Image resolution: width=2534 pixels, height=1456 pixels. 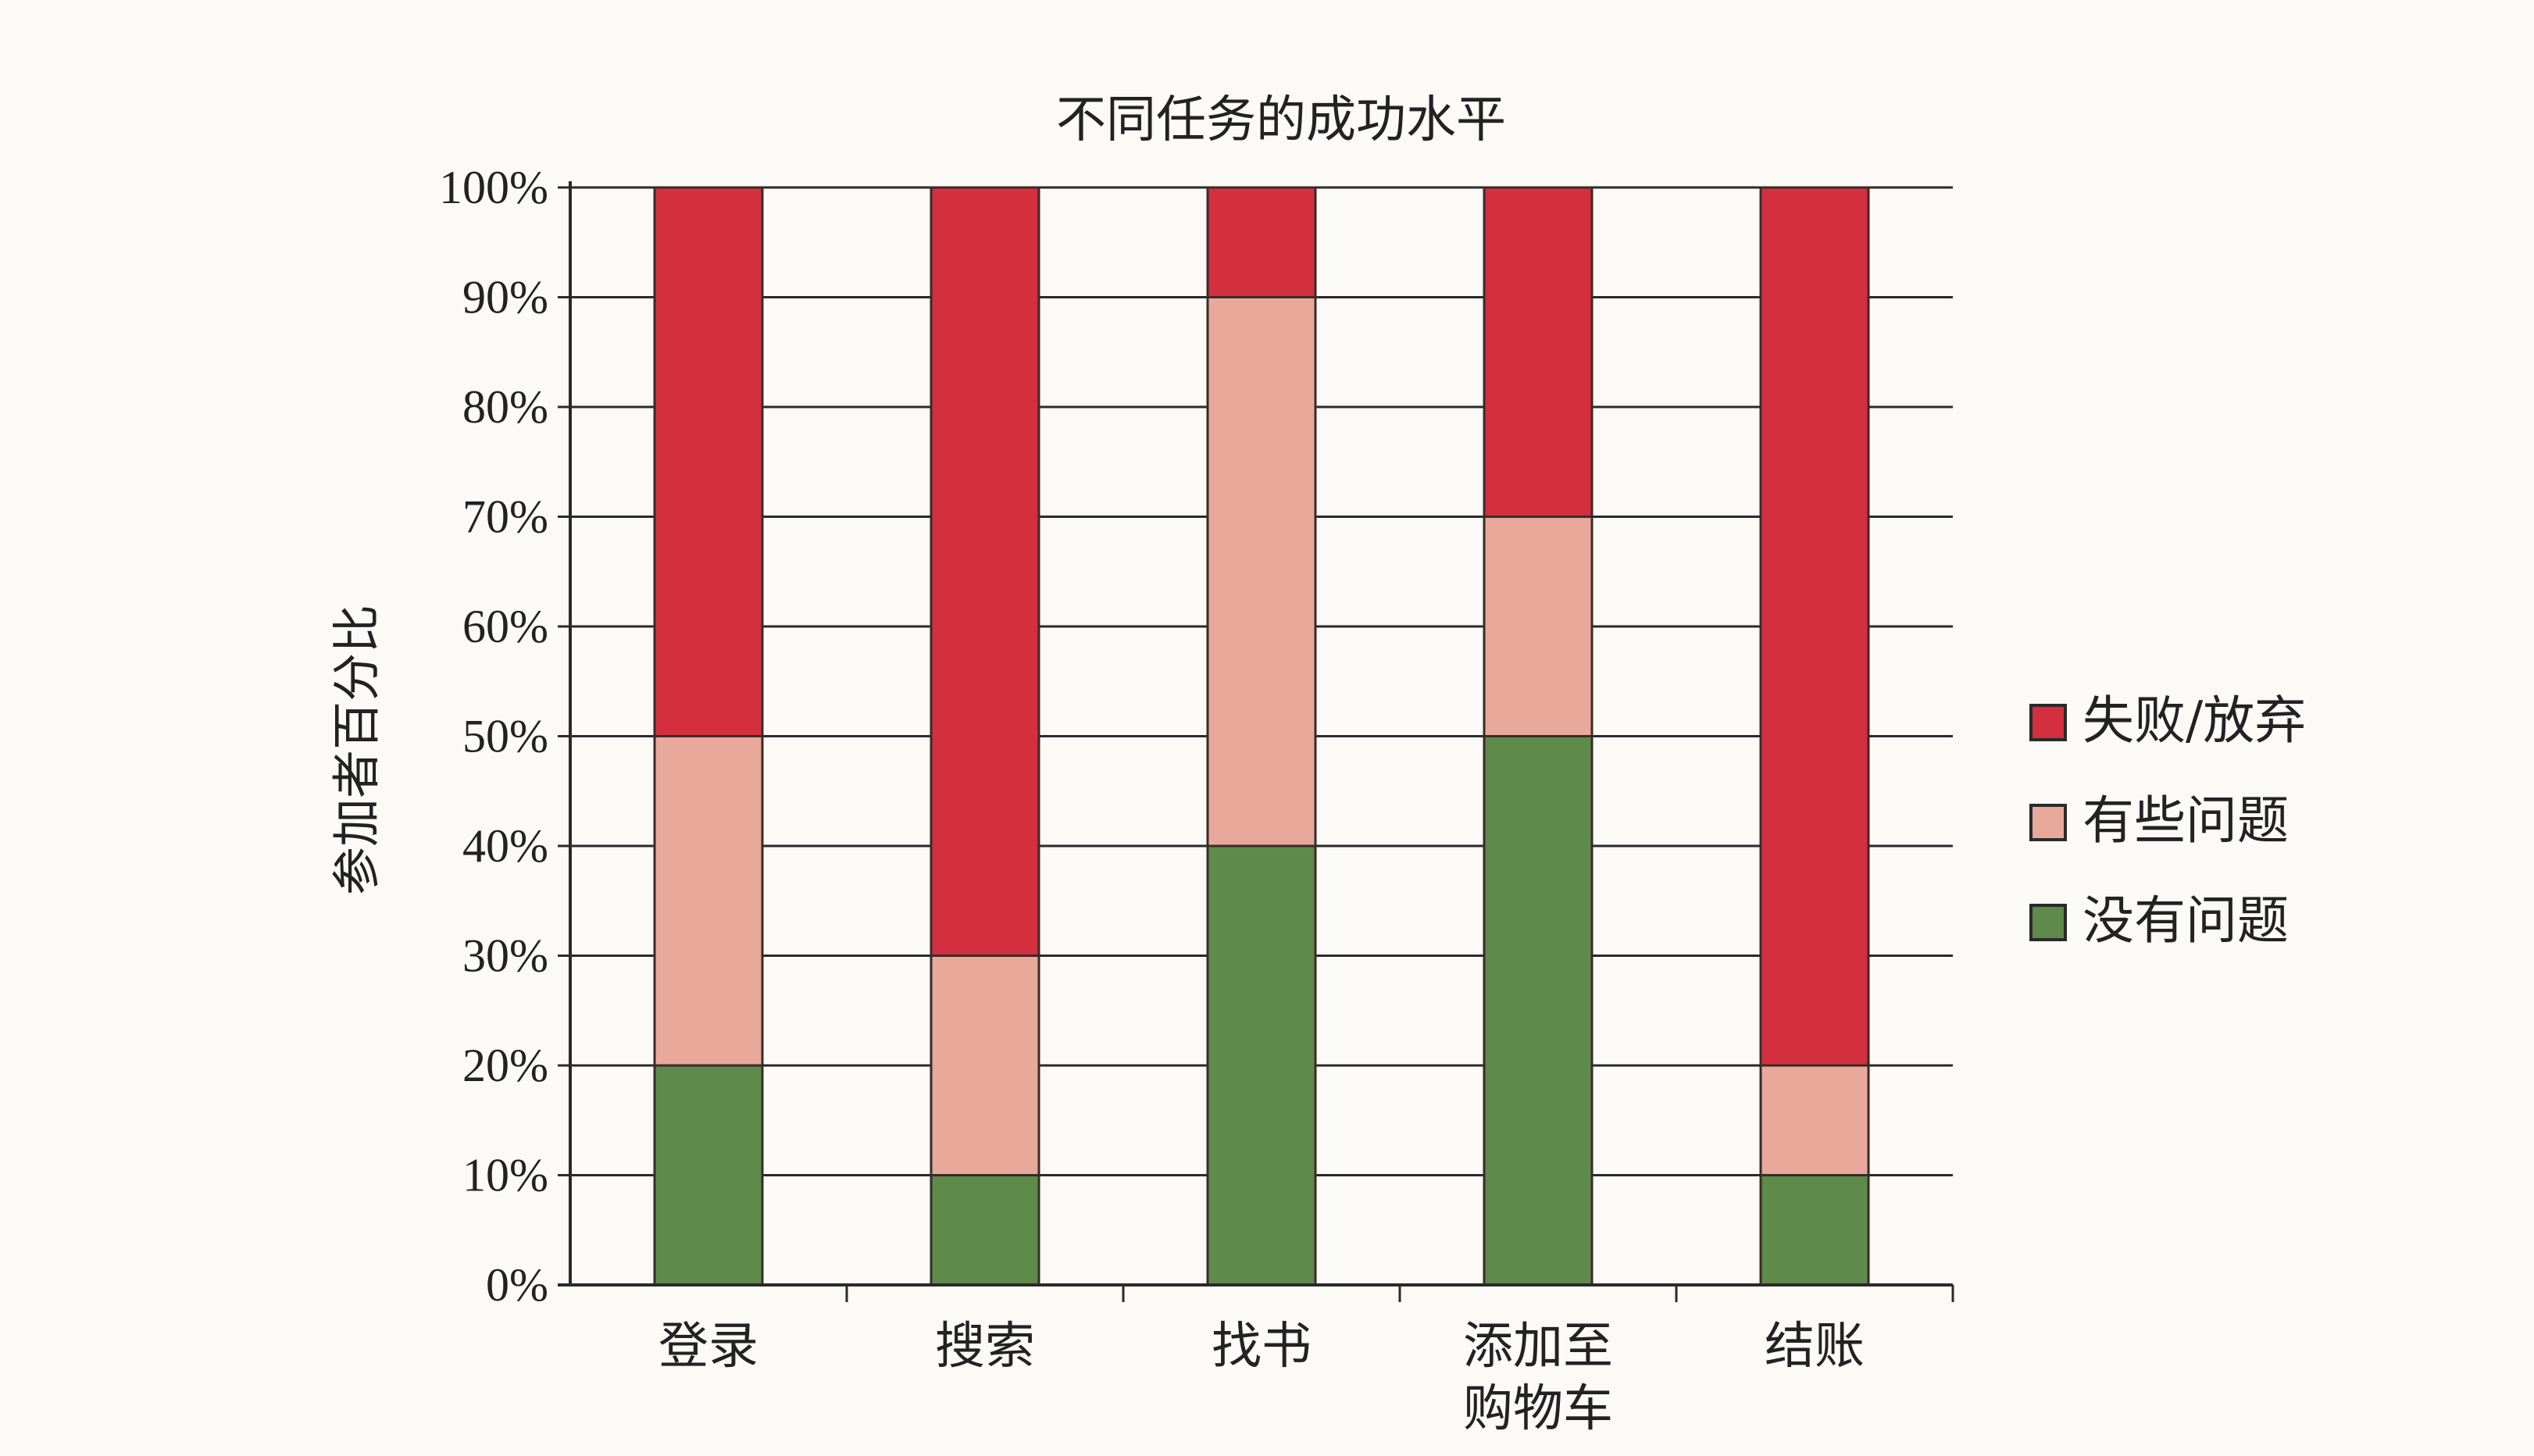 I want to click on category-label: 找书, so click(x=1262, y=1347).